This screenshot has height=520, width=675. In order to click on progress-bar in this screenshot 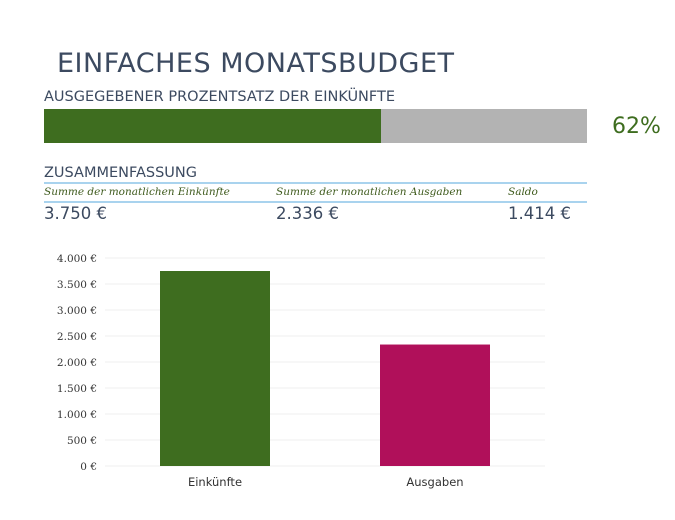, I will do `click(315, 126)`.